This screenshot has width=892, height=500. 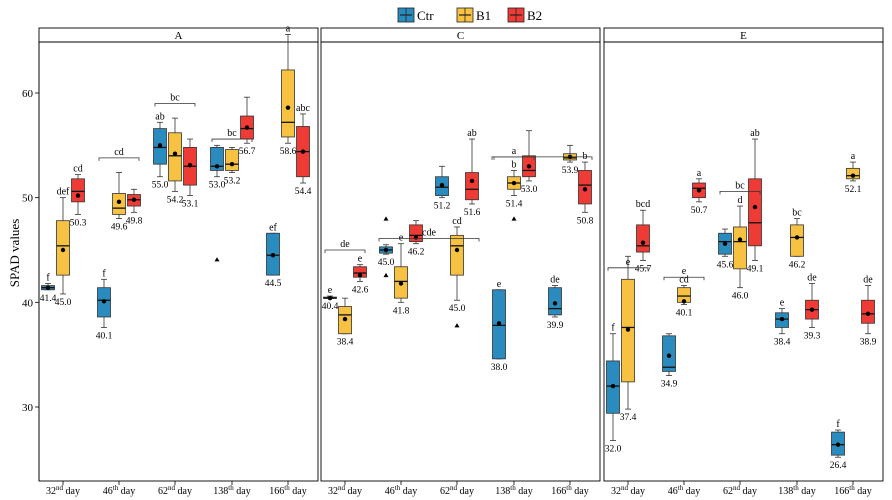 I want to click on box-value-label: 52.1, so click(x=853, y=190).